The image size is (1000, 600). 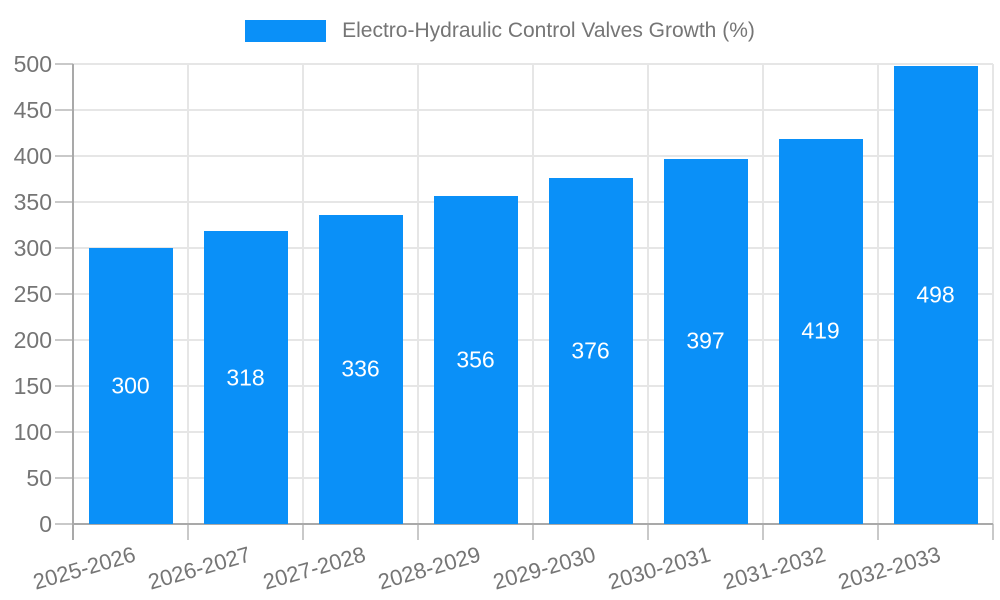 I want to click on x-axis-line, so click(x=533, y=524).